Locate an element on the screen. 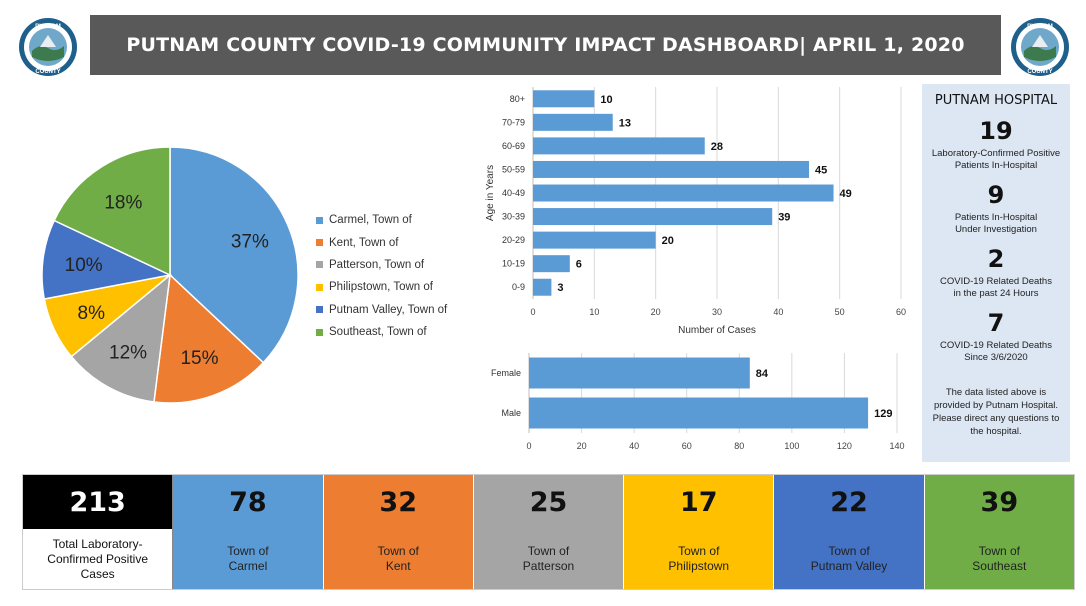 Image resolution: width=1086 pixels, height=606 pixels. legend-label: Philipstown, Town of is located at coordinates (381, 287).